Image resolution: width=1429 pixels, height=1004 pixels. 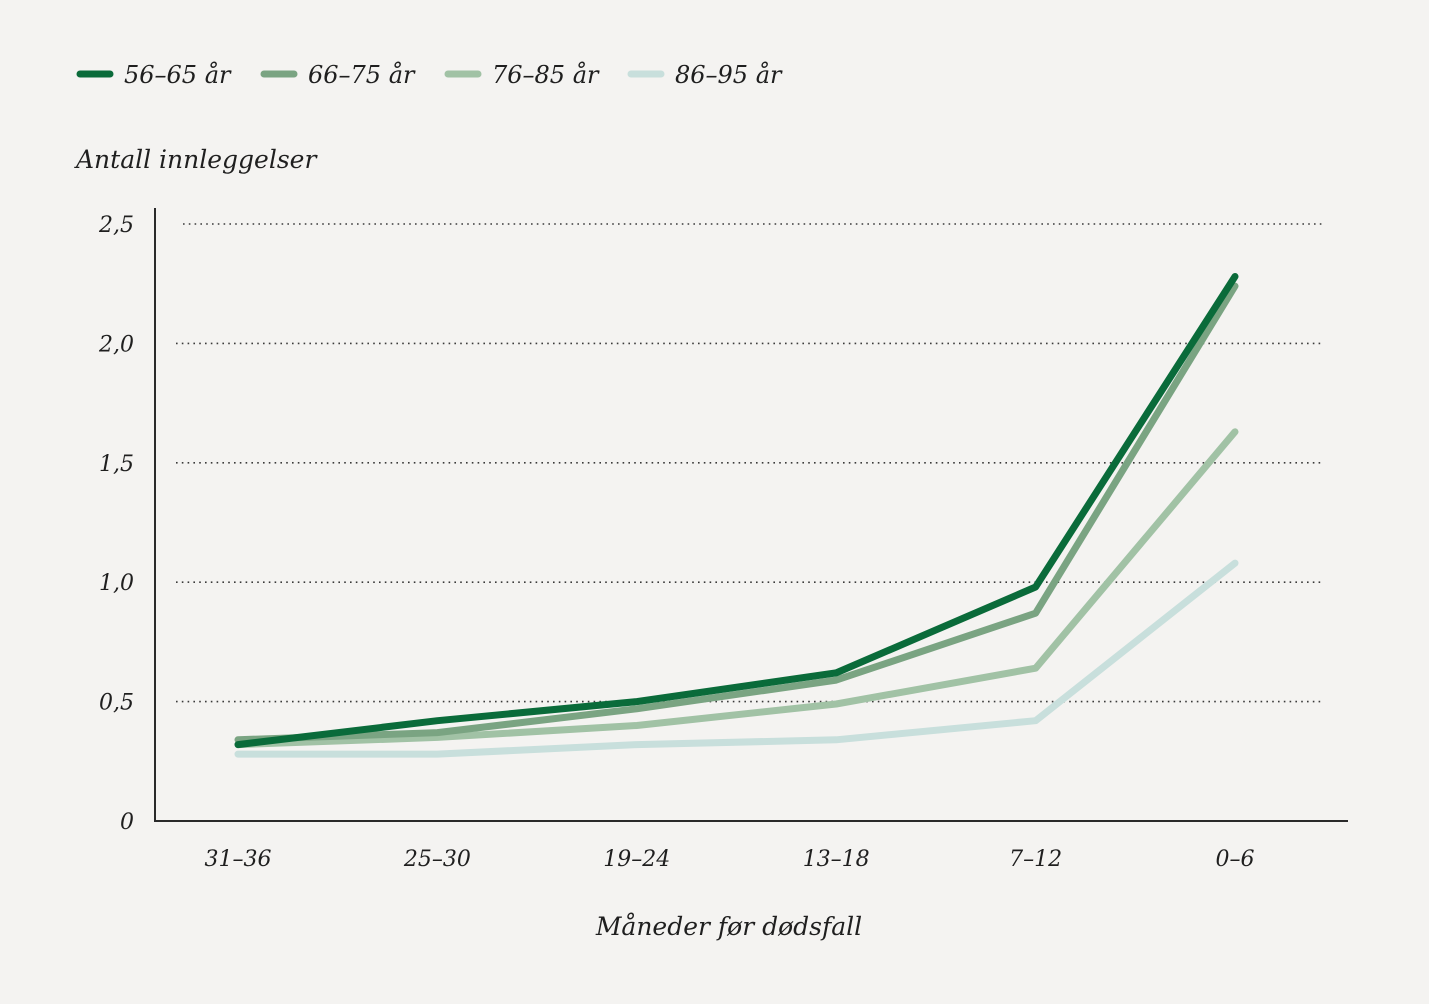 I want to click on y-tick-label: 2,5, so click(x=116, y=225).